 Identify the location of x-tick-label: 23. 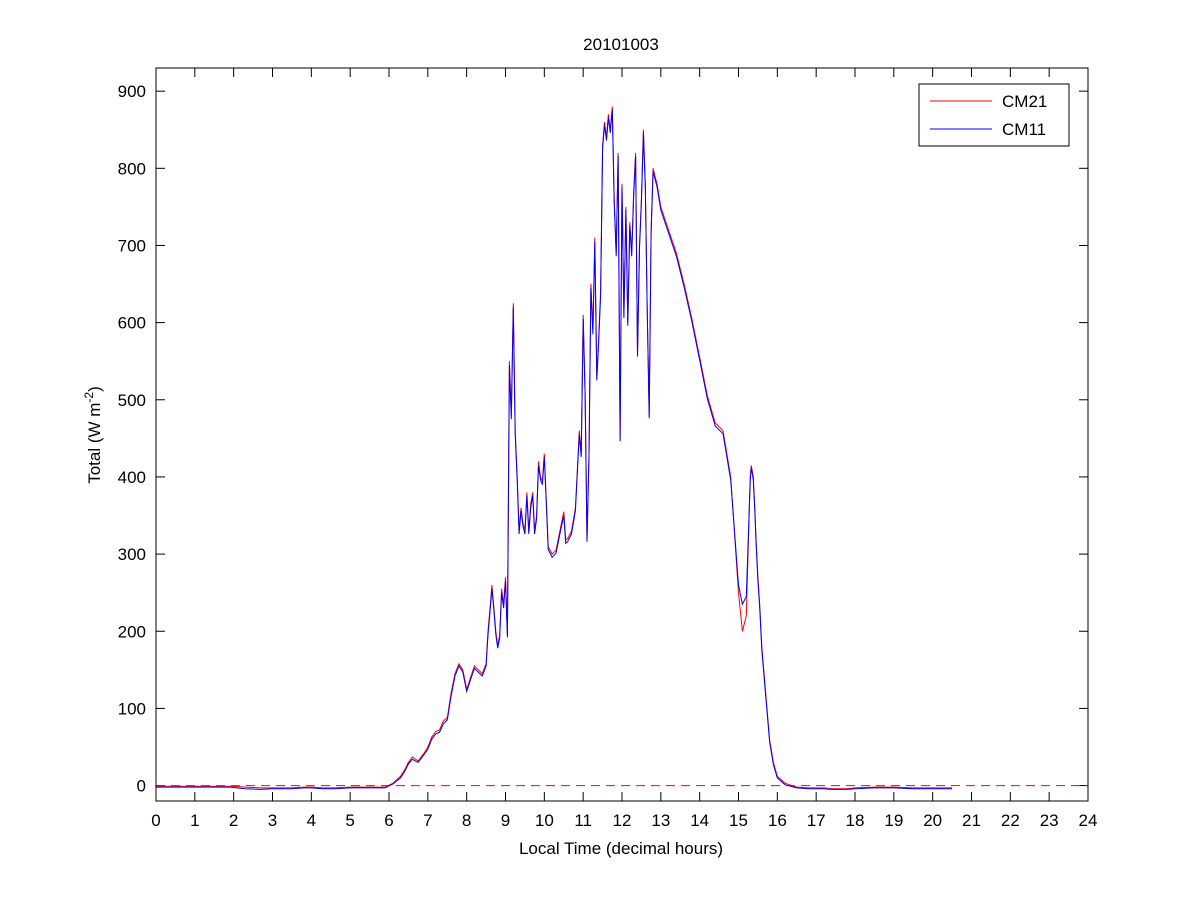
(1049, 820).